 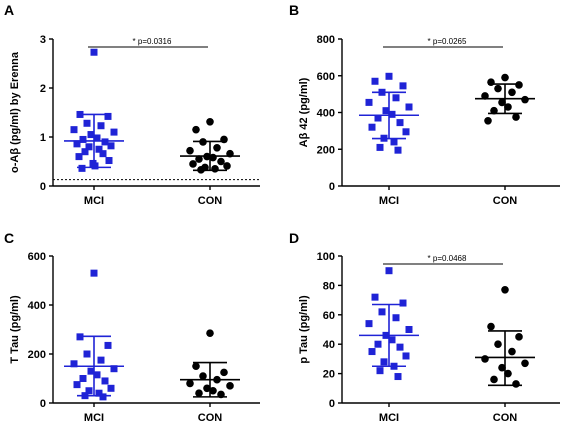 What do you see at coordinates (43, 40) in the screenshot?
I see `y-tick-label: 3` at bounding box center [43, 40].